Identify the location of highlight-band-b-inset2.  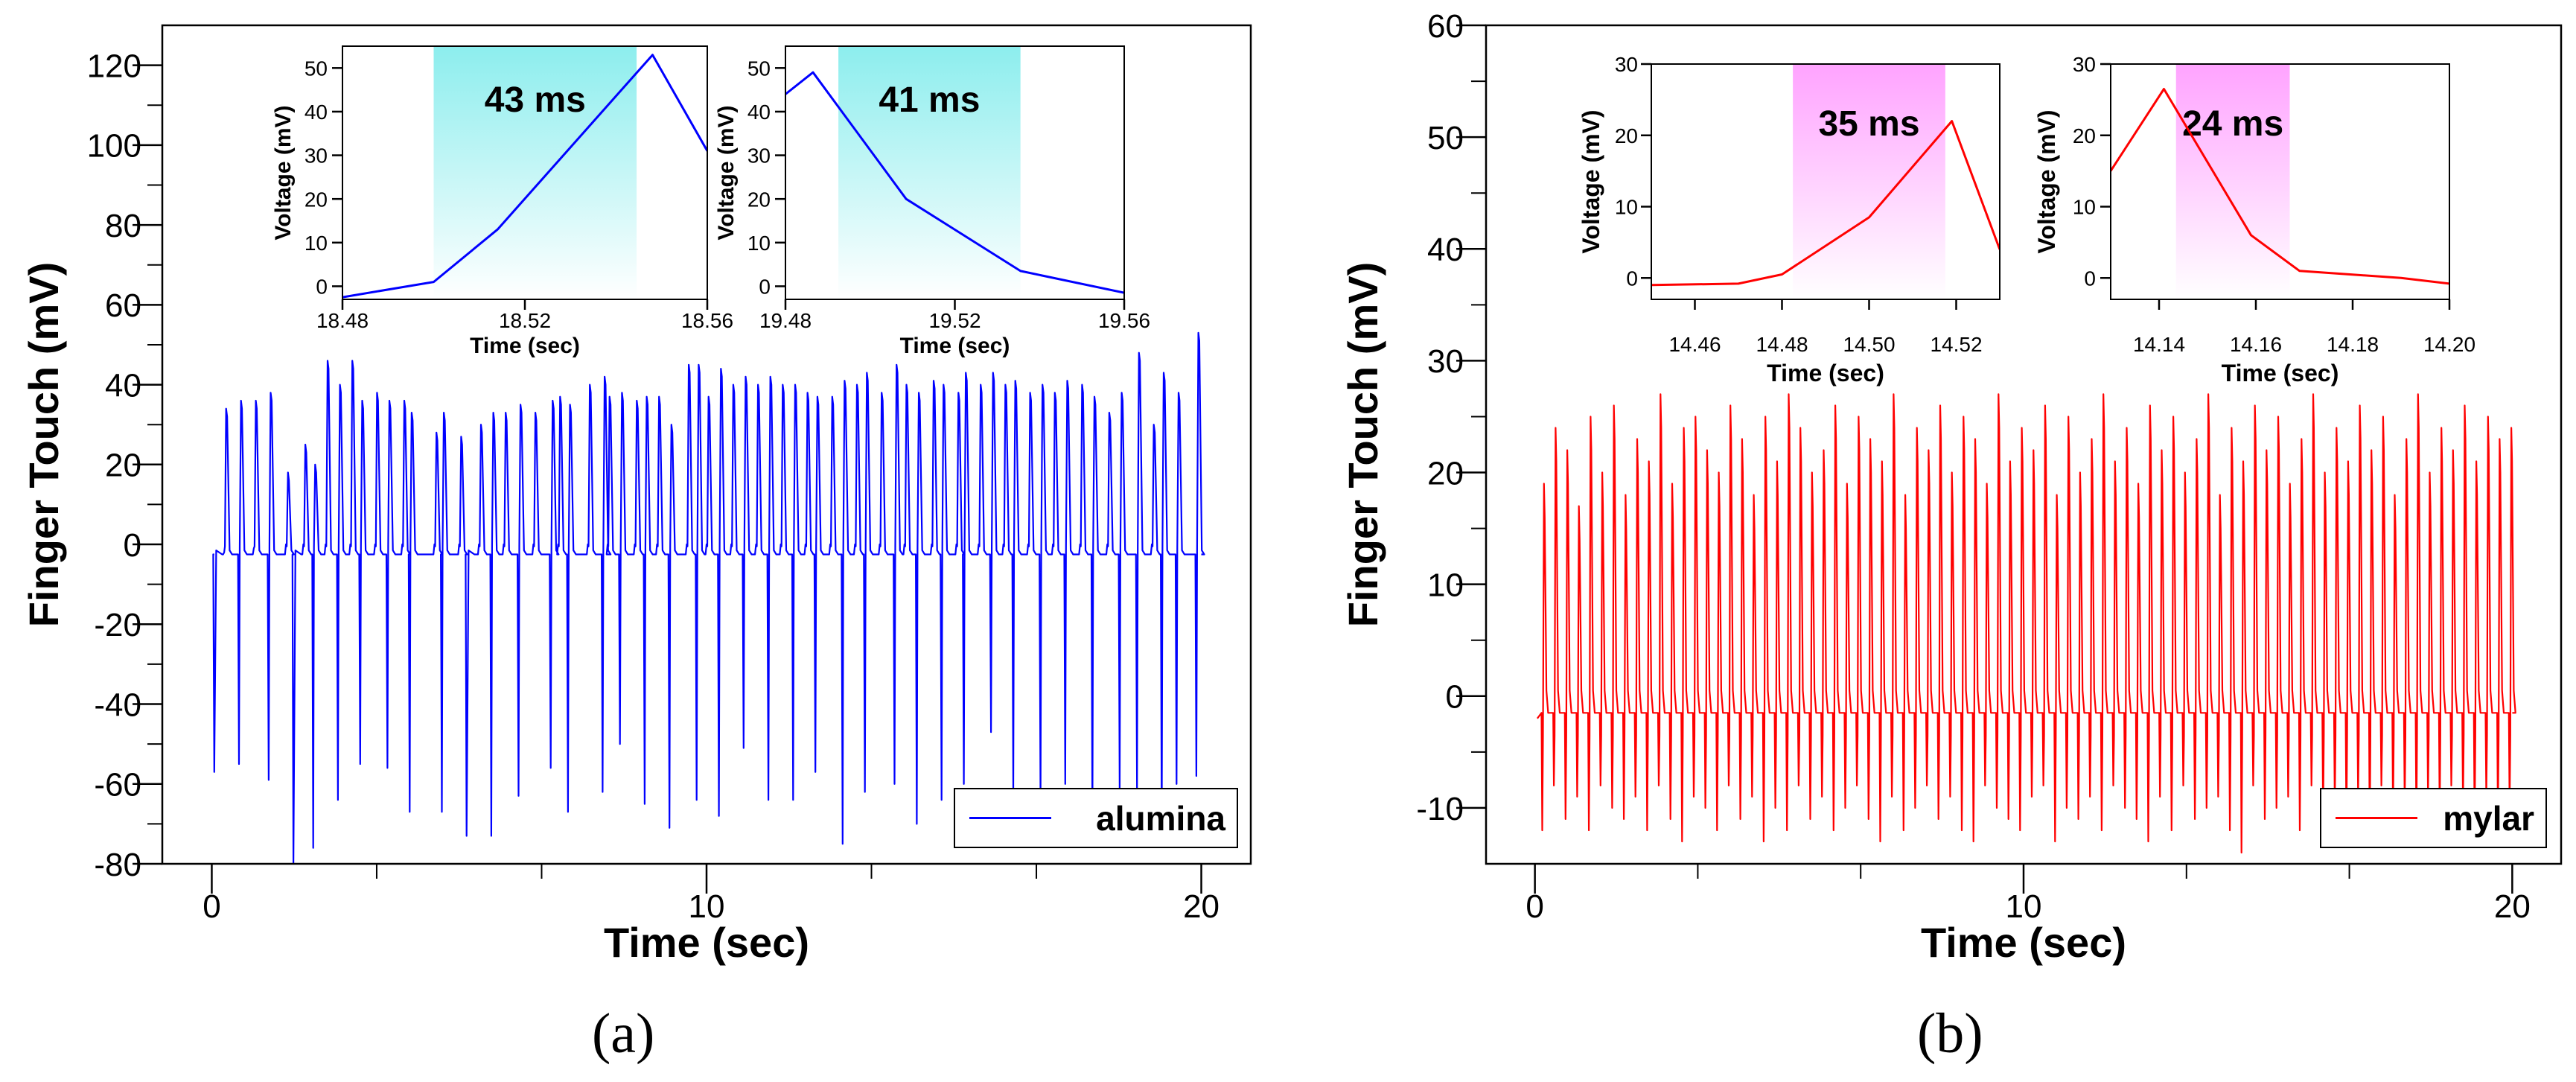
(2232, 181).